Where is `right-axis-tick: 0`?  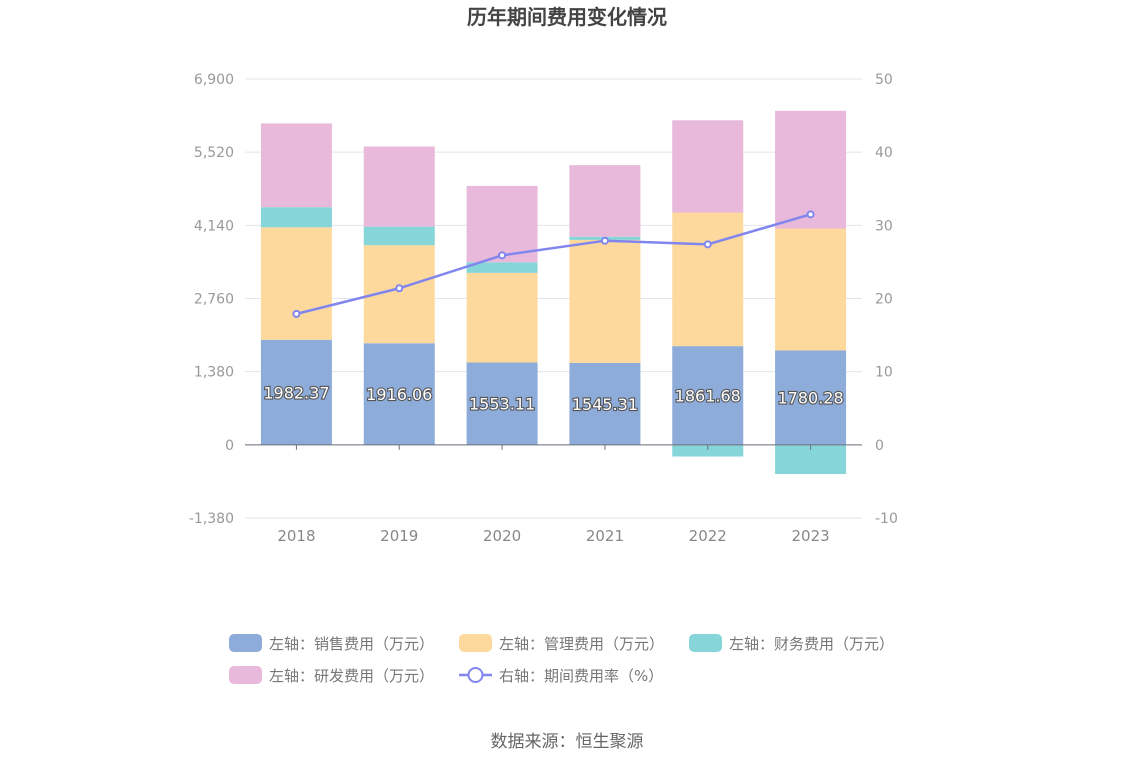 right-axis-tick: 0 is located at coordinates (879, 446).